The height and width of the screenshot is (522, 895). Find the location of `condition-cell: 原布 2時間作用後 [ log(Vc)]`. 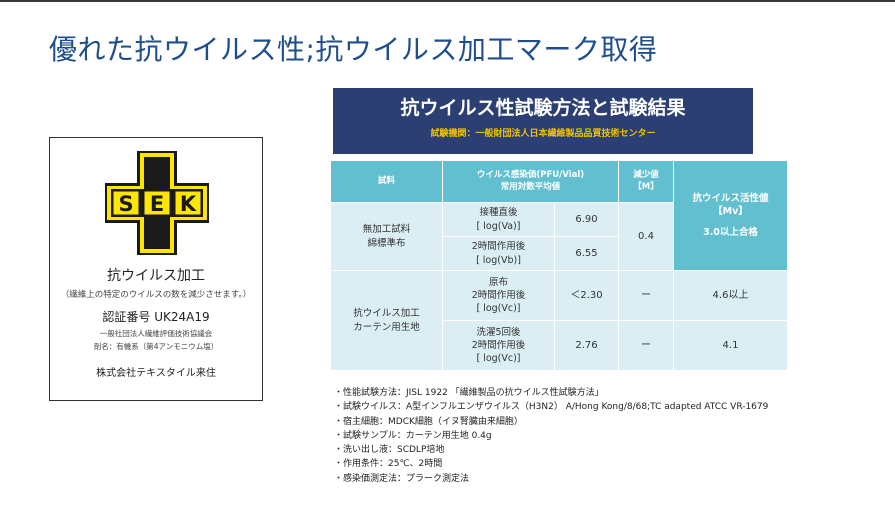

condition-cell: 原布 2時間作用後 [ log(Vc)] is located at coordinates (498, 295).